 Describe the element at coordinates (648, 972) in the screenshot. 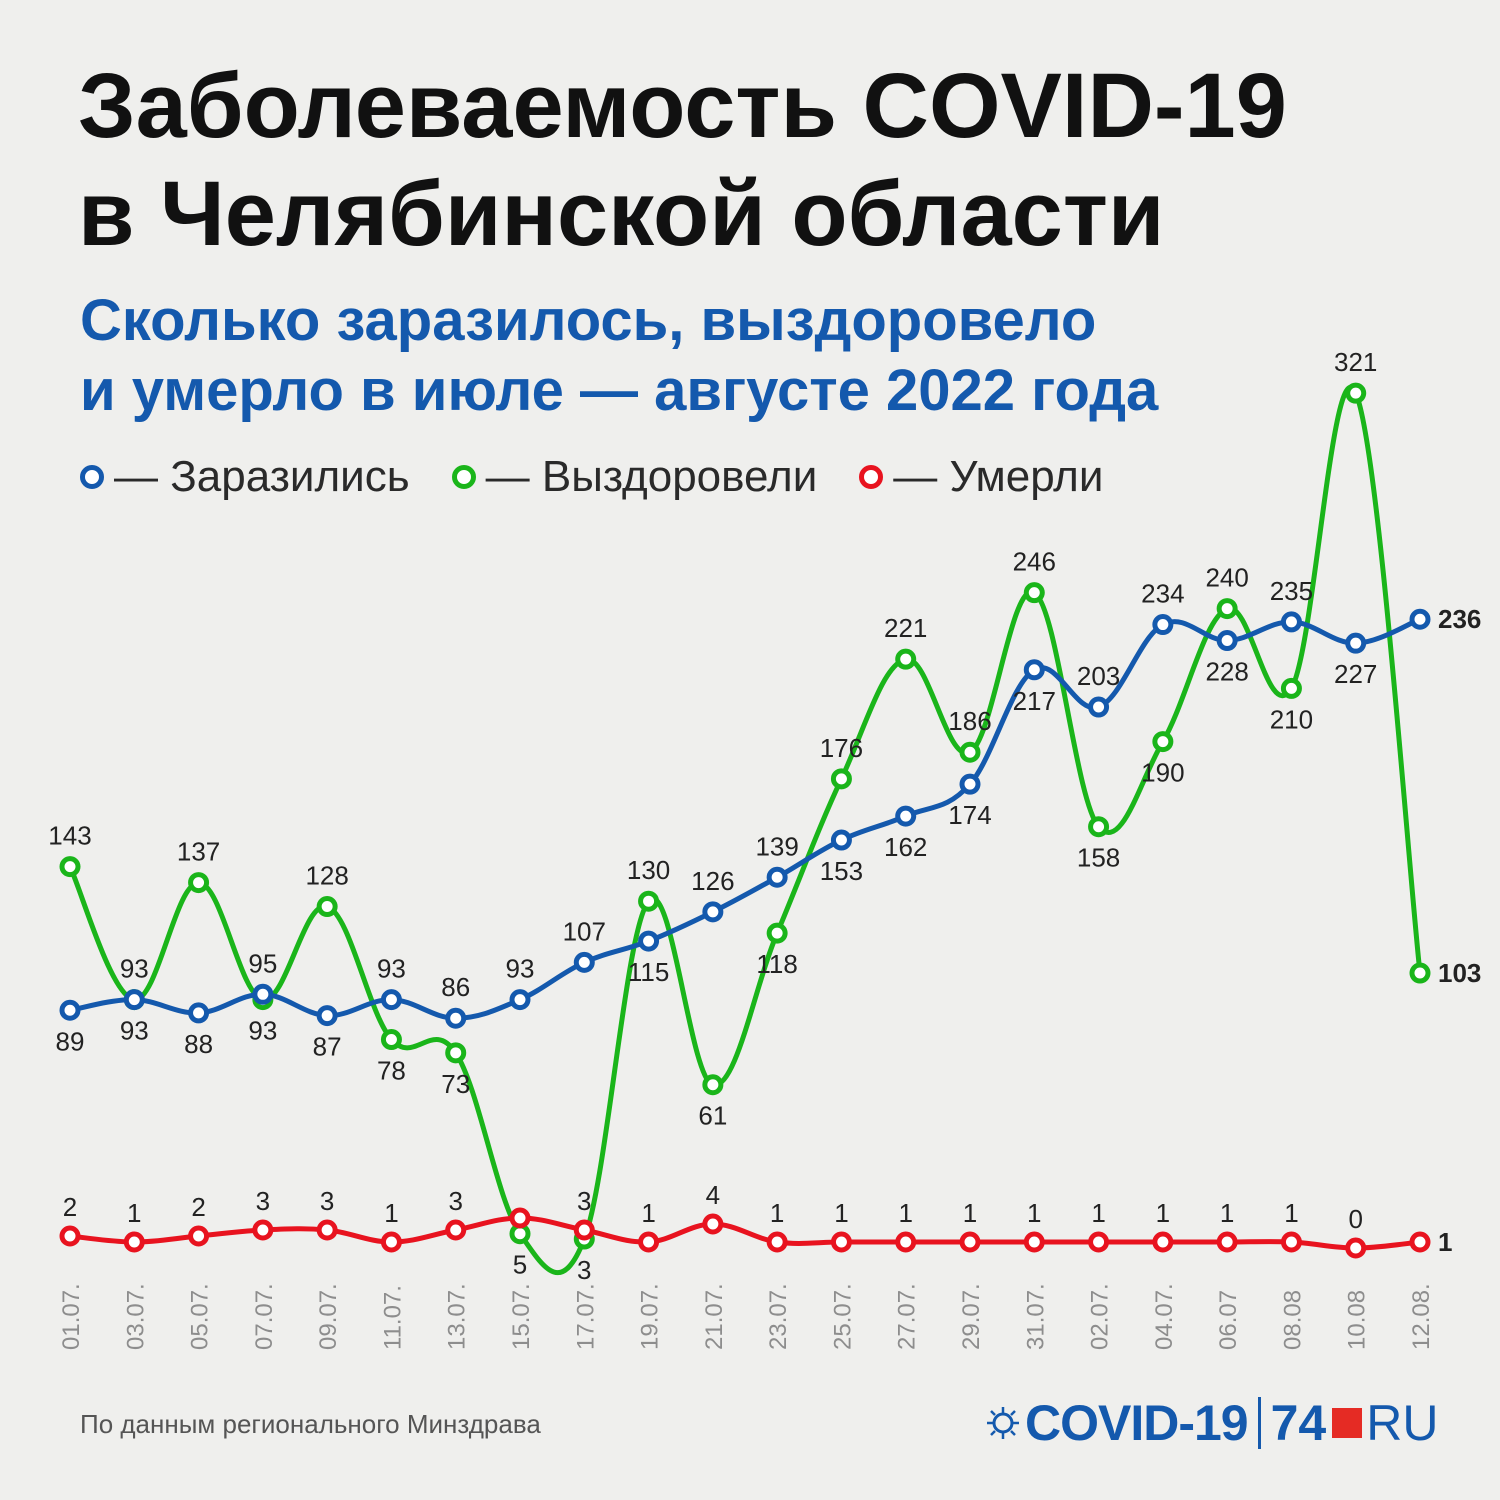

I see `data-label-infected: 115` at that location.